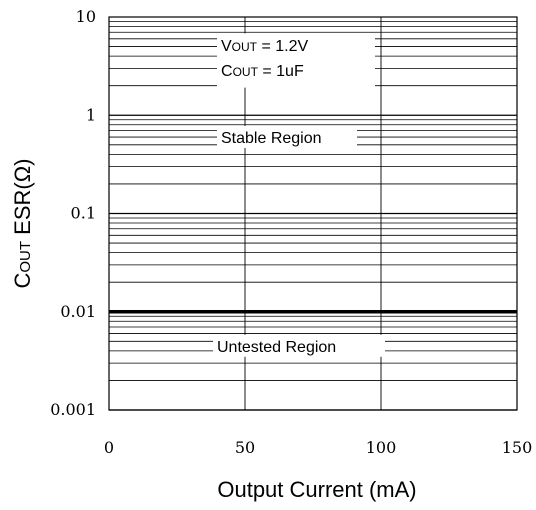 The image size is (536, 510). What do you see at coordinates (318, 447) in the screenshot?
I see `x-tick-labels: 0 50 100 150` at bounding box center [318, 447].